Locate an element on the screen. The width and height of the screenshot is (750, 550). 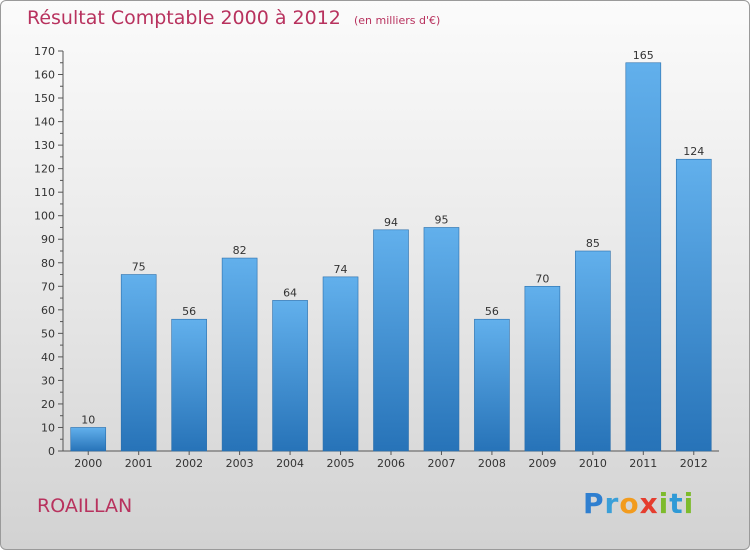
x-tick-label: 2011 is located at coordinates (643, 463).